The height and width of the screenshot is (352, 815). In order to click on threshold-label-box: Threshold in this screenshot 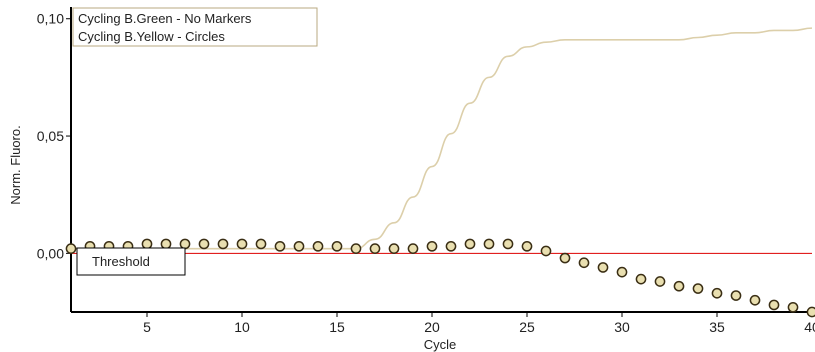, I will do `click(131, 261)`.